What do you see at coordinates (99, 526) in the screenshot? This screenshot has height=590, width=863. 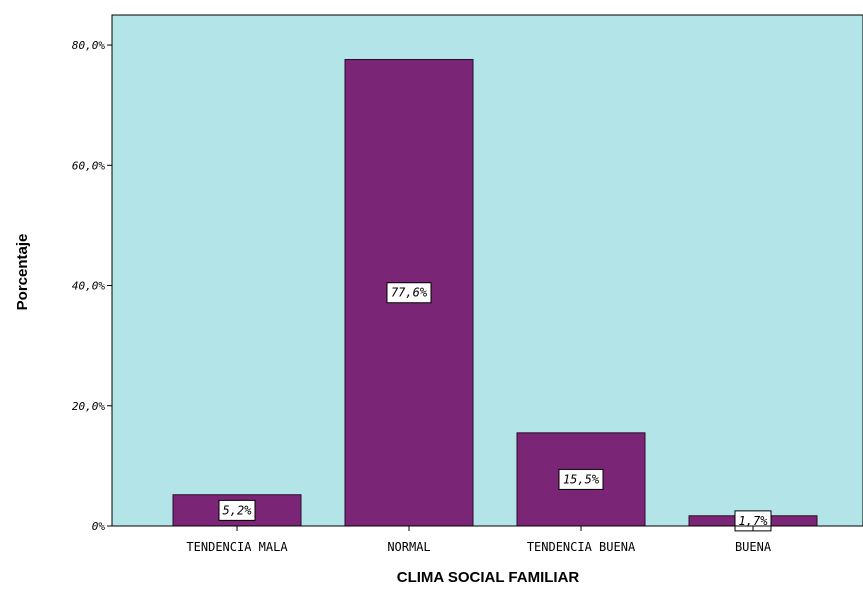 I see `y-tick-label: 0%` at bounding box center [99, 526].